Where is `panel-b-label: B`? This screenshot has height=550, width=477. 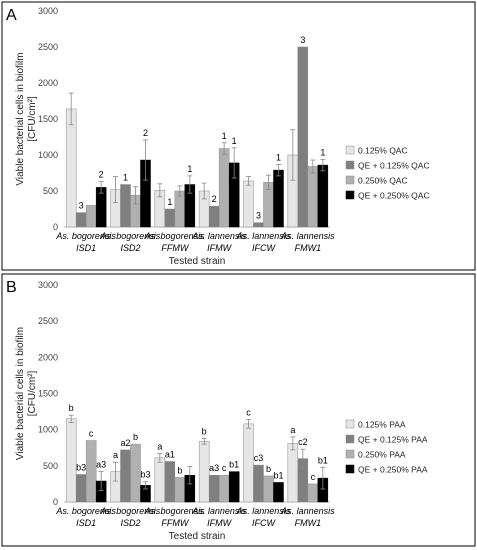
panel-b-label: B is located at coordinates (11, 287).